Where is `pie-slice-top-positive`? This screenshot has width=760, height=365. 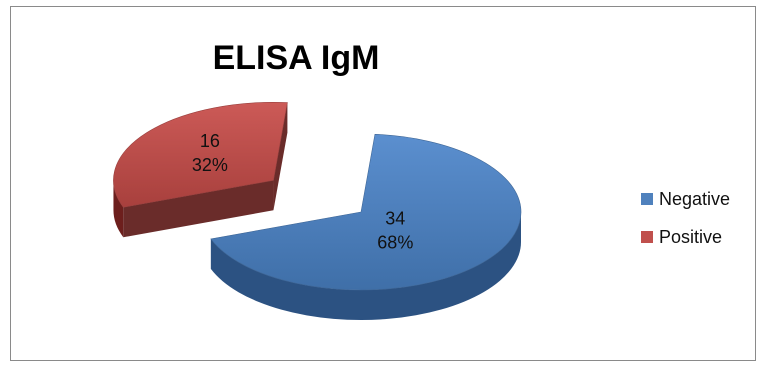
pie-slice-top-positive is located at coordinates (200, 155).